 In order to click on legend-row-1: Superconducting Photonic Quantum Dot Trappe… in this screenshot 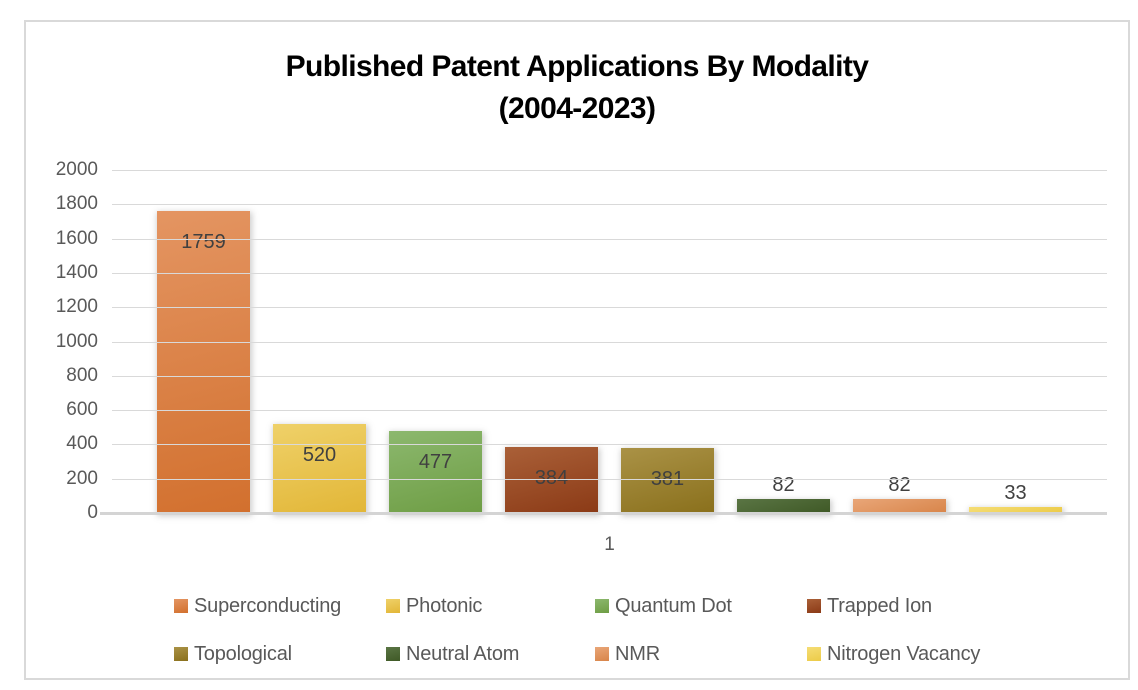, I will do `click(577, 606)`.